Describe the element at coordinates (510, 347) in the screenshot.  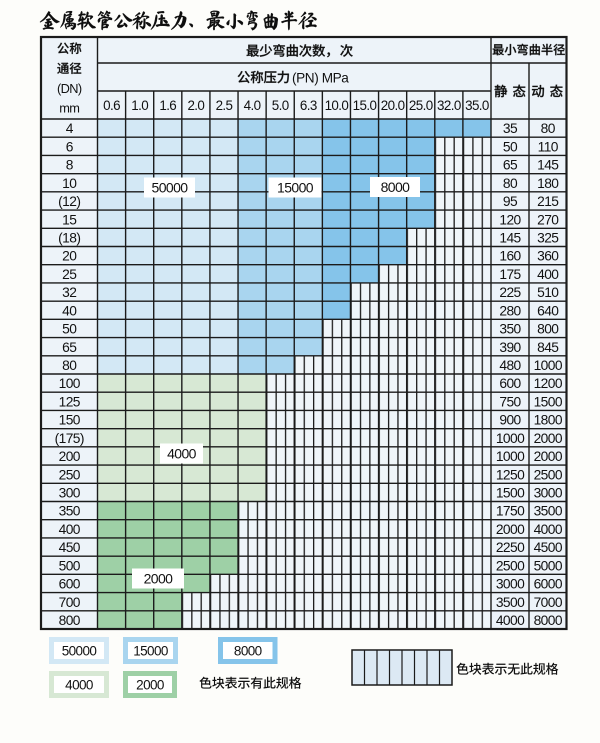
I see `svg-text: 390` at that location.